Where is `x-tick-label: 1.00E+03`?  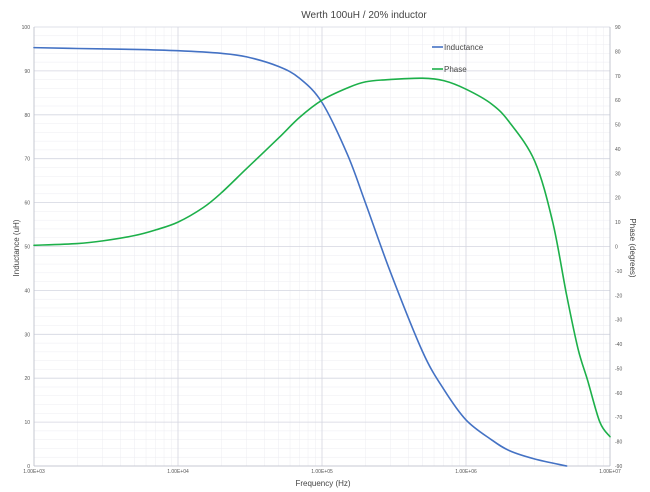
x-tick-label: 1.00E+03 is located at coordinates (34, 472).